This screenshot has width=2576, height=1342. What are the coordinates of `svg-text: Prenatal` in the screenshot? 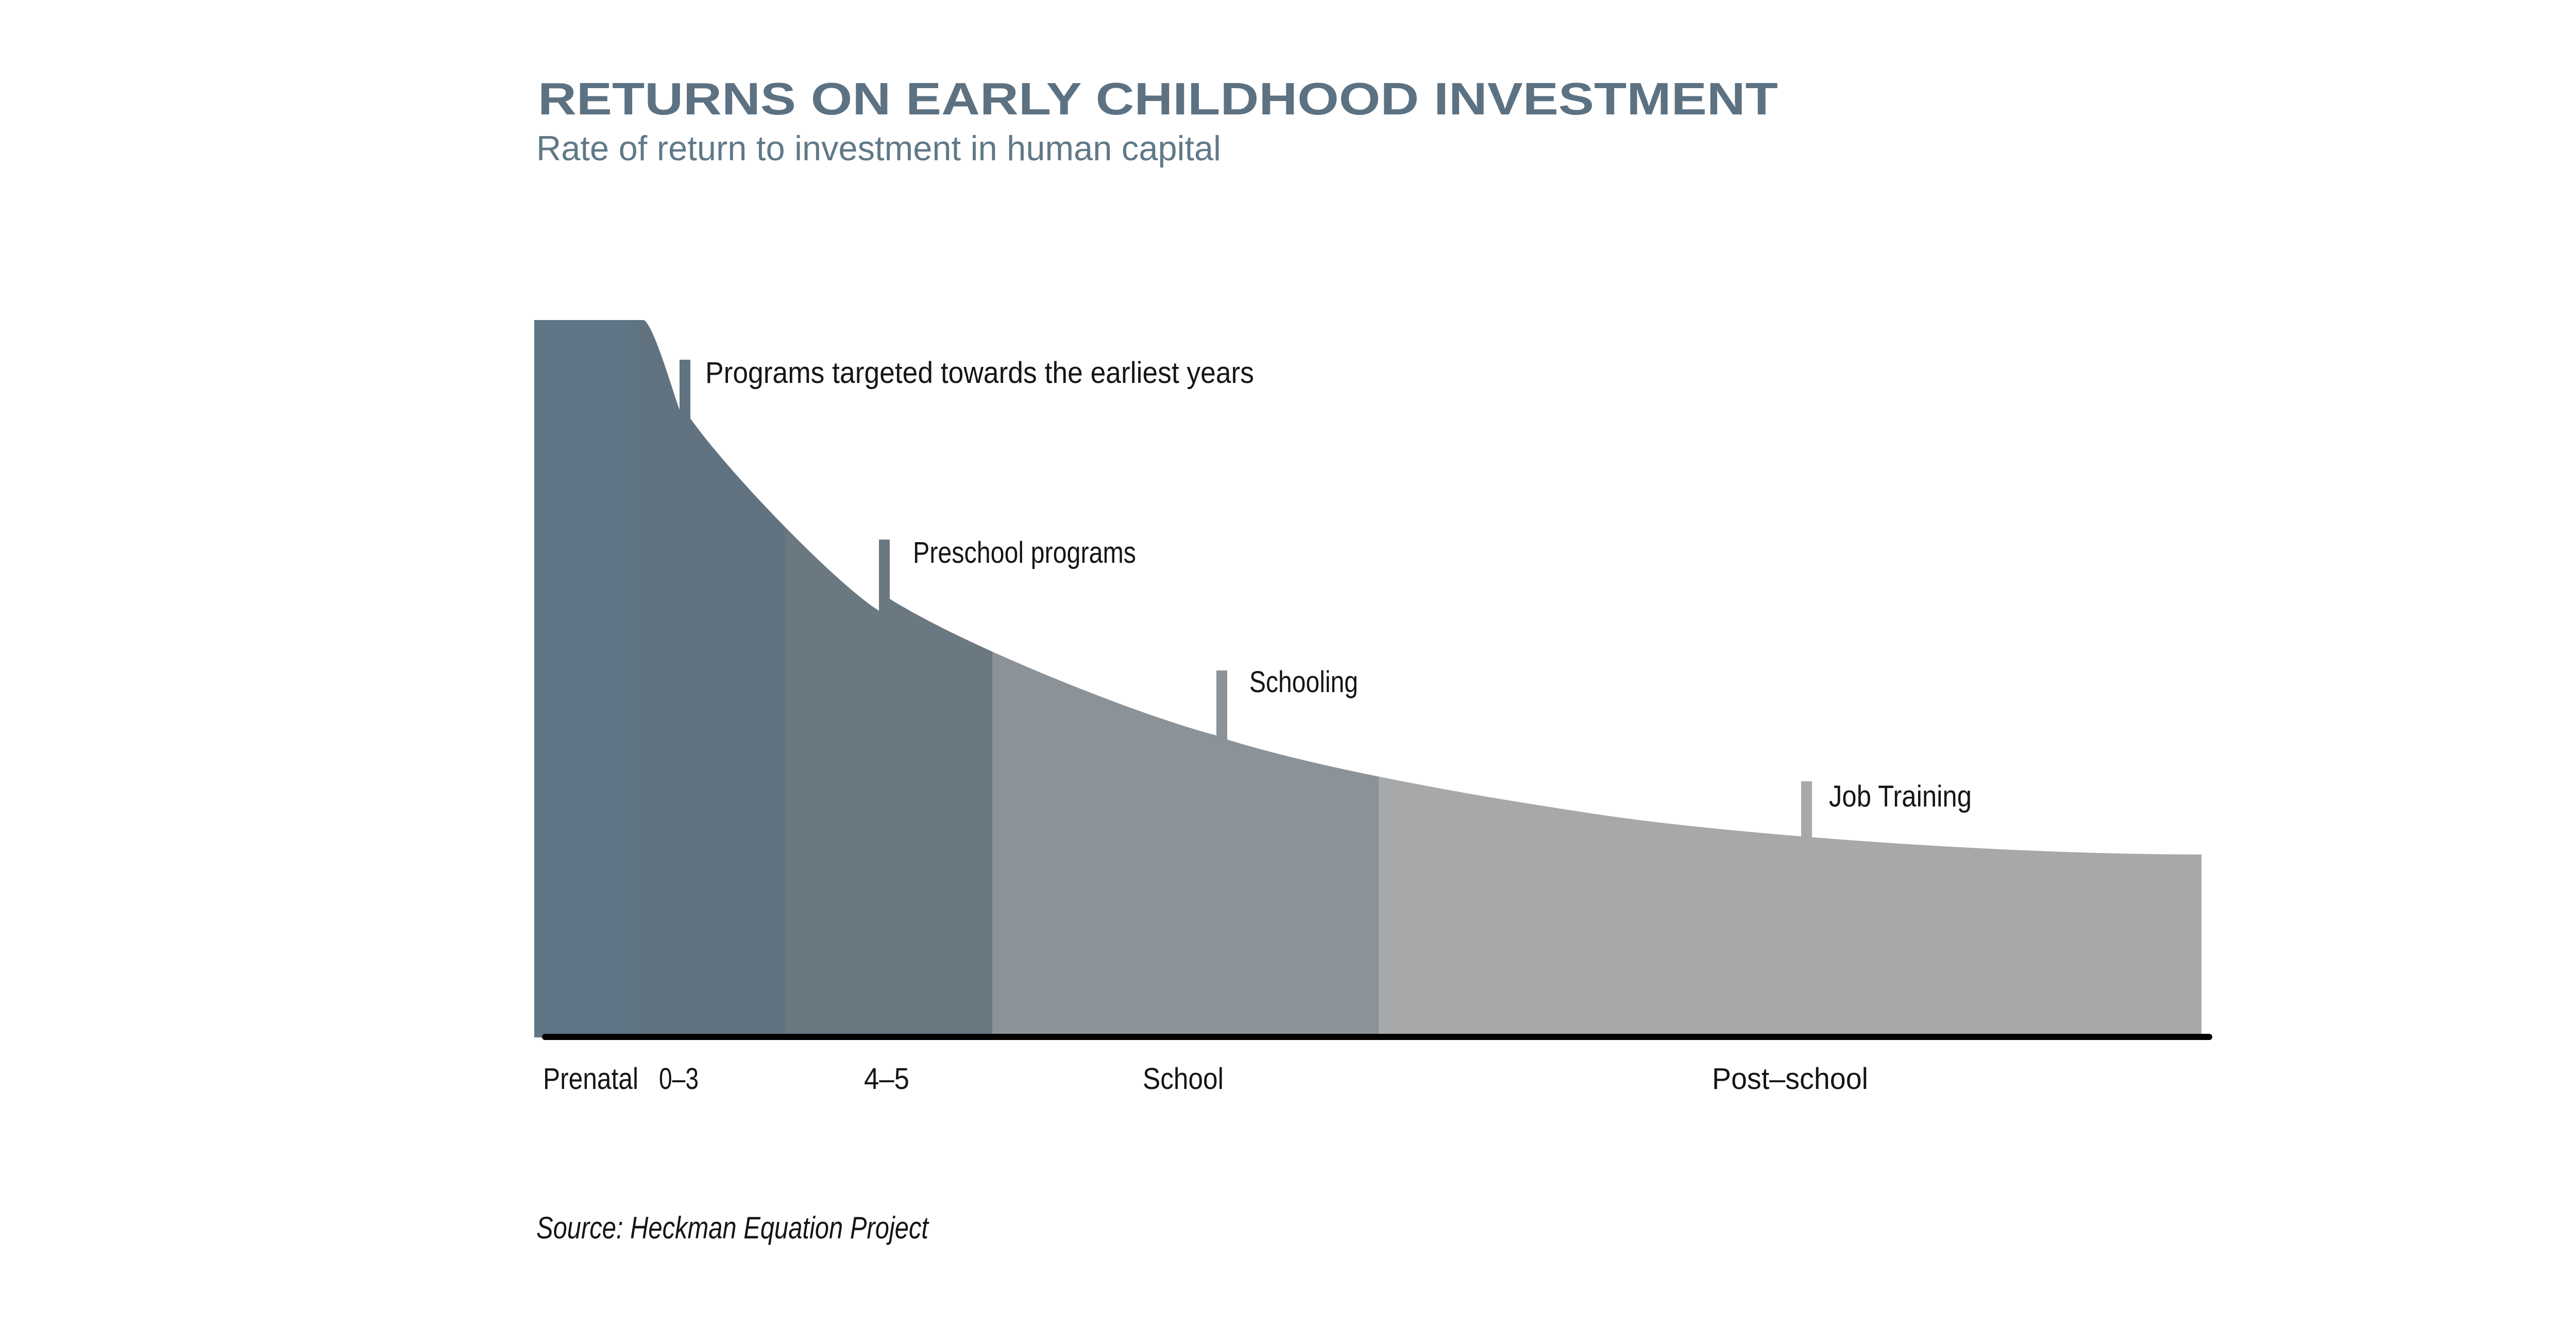 It's located at (590, 1079).